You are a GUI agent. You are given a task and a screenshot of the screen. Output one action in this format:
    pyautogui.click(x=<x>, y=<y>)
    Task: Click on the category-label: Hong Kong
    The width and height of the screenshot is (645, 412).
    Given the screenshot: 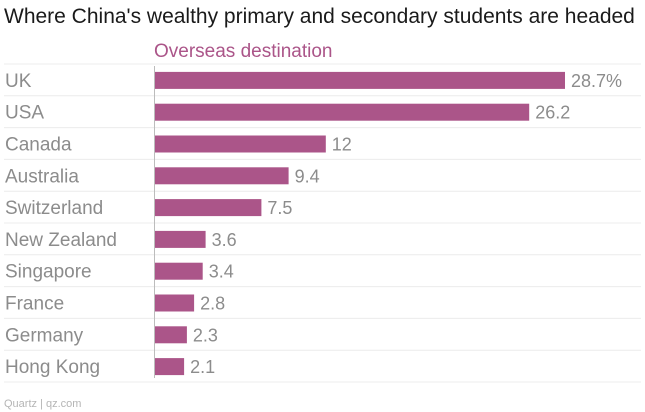 What is the action you would take?
    pyautogui.click(x=52, y=367)
    